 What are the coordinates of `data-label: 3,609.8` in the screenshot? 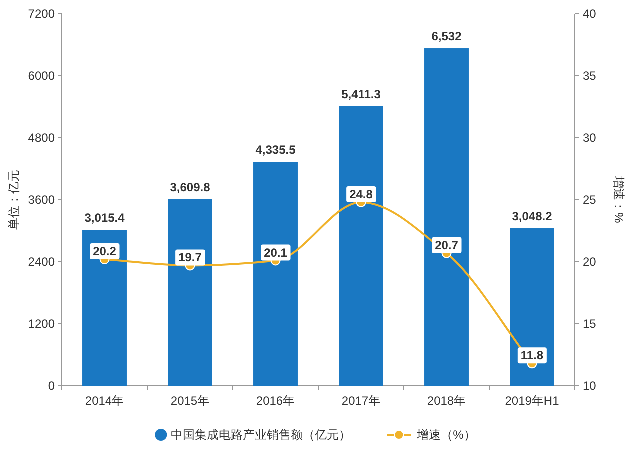 It's located at (190, 187).